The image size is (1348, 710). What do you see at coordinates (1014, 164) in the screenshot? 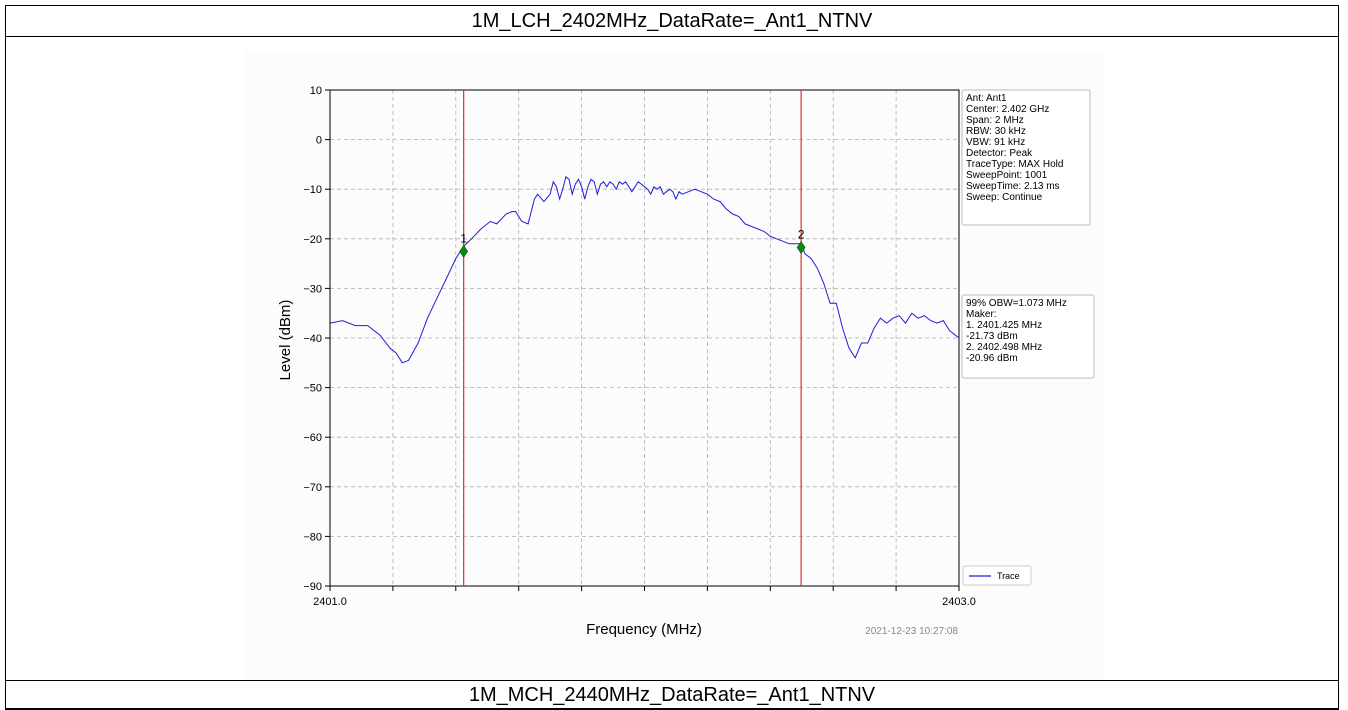
I see `settings-line: TraceType: MAX Hold` at bounding box center [1014, 164].